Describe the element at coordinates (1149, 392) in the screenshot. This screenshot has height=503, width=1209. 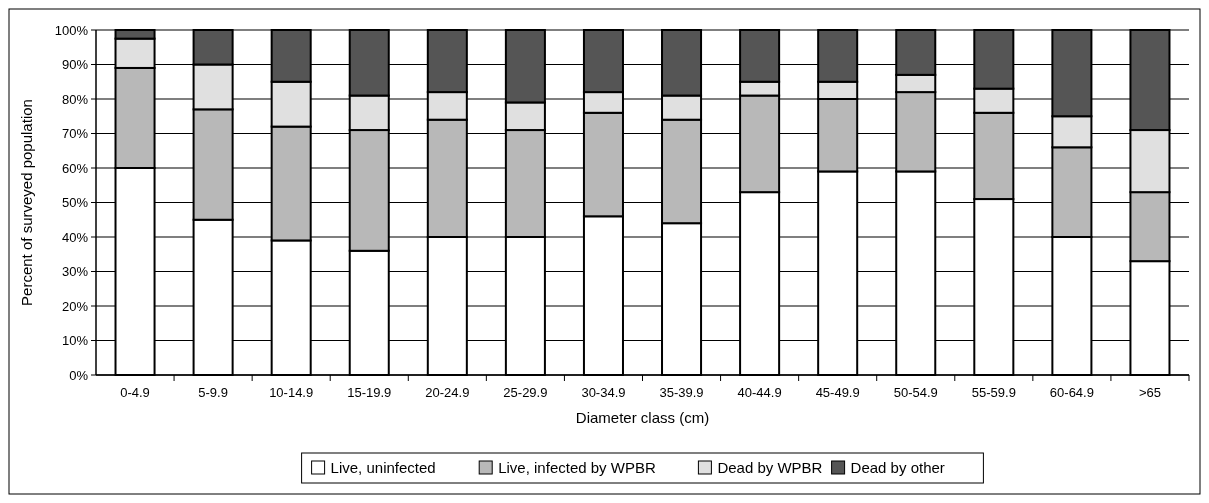
I see `x-tick-label: >65` at that location.